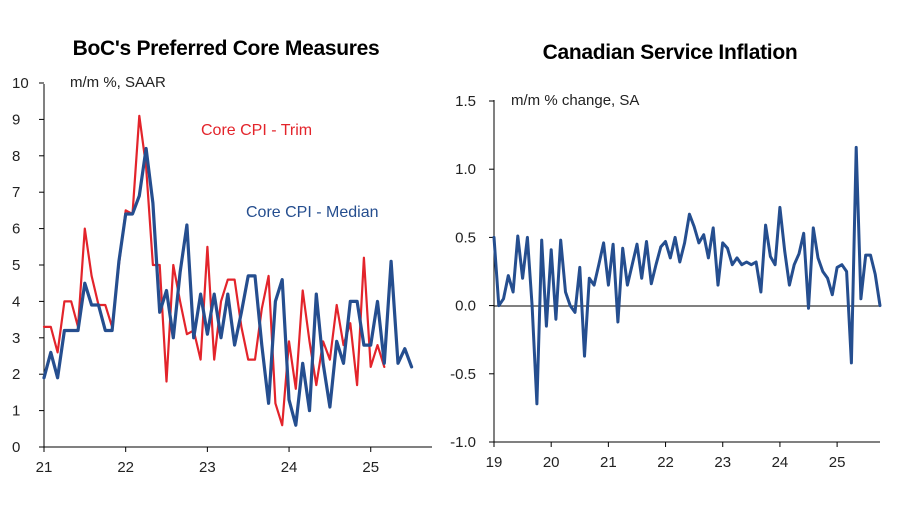 The height and width of the screenshot is (518, 900). Describe the element at coordinates (16, 265) in the screenshot. I see `y-tick-label: 5` at that location.